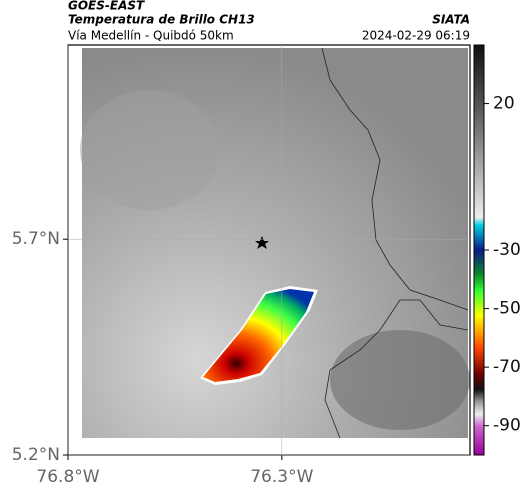 This screenshot has height=495, width=526. I want to click on y-tick-label: 5.2°N, so click(36, 455).